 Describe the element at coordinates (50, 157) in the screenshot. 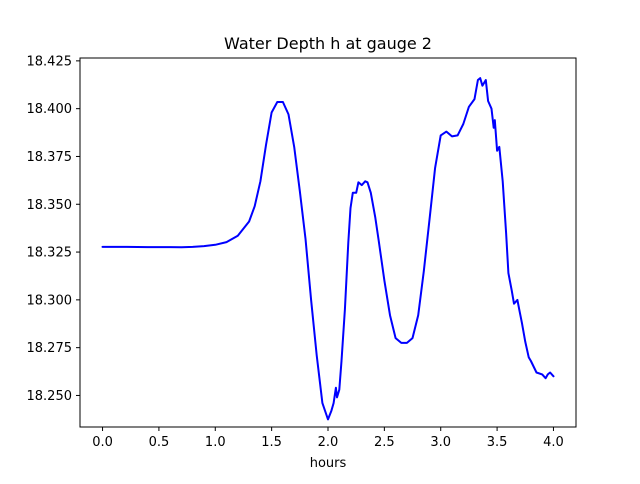

I see `y-tick-label: 18.375` at that location.